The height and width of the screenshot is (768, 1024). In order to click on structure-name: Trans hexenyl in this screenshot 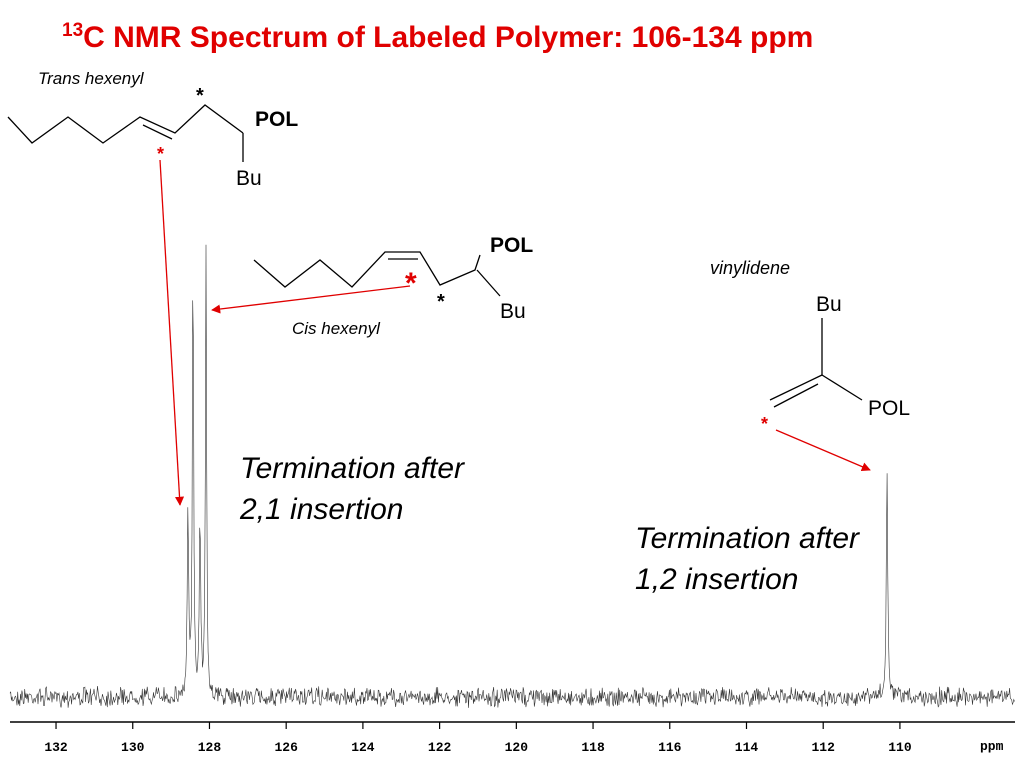, I will do `click(91, 78)`.